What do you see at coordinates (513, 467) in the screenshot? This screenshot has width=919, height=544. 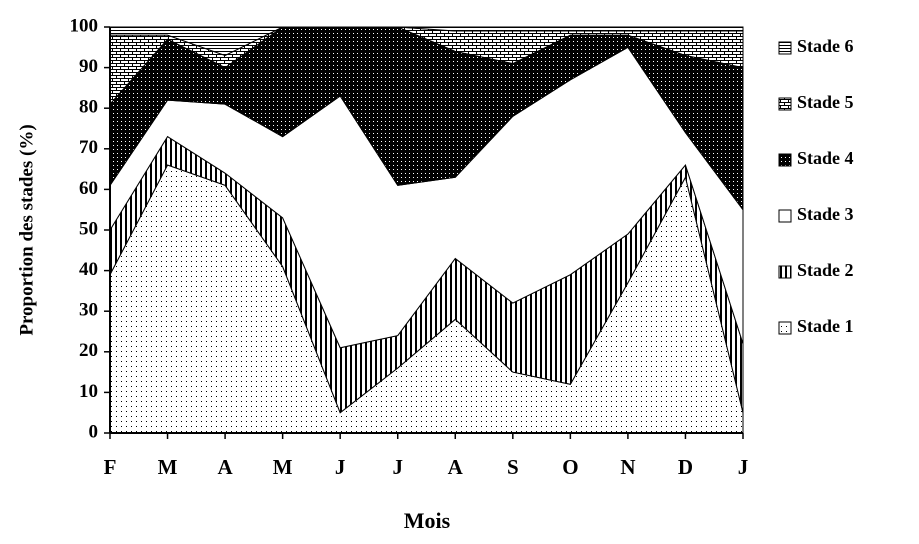 I see `x-tick-label: S` at bounding box center [513, 467].